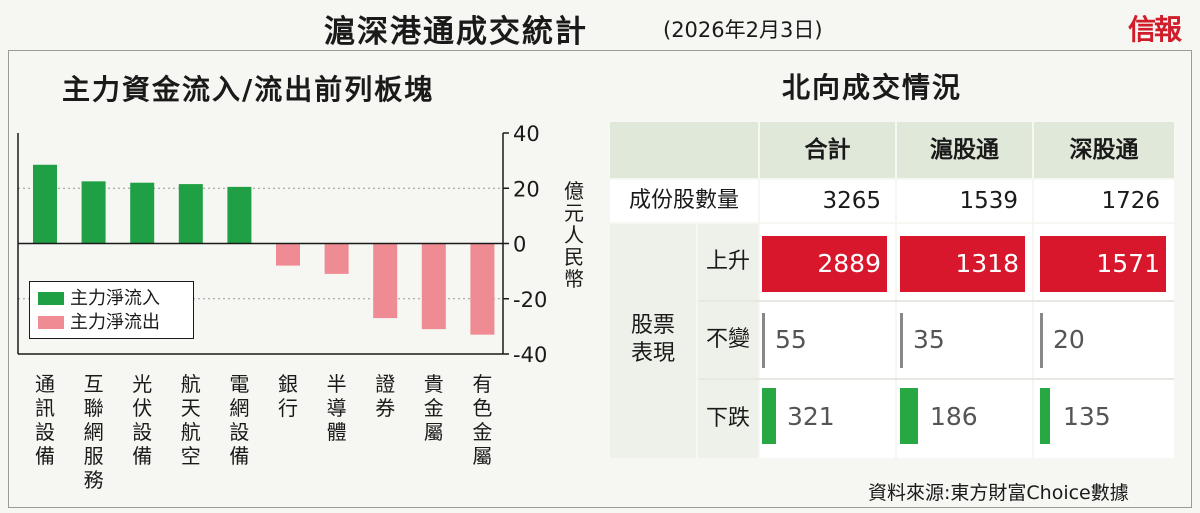 The width and height of the screenshot is (1200, 513). Describe the element at coordinates (811, 416) in the screenshot. I see `down-count-total: 321` at that location.